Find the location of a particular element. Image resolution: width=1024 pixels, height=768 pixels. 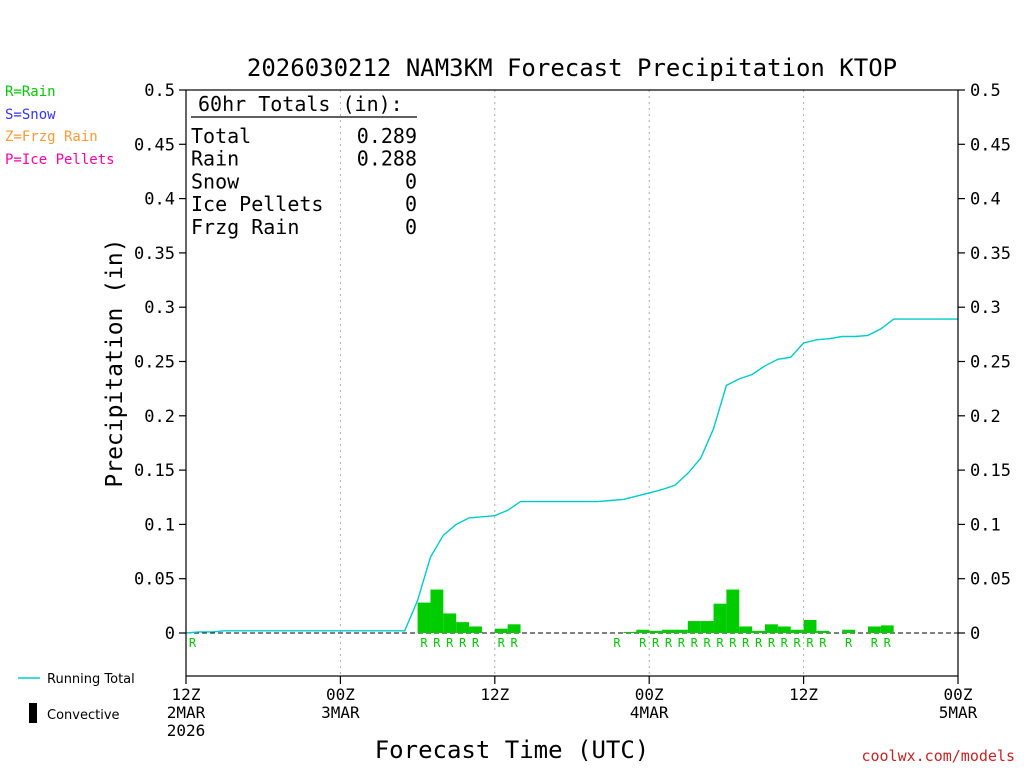

y-tick-label-right: 0.45 is located at coordinates (990, 145).